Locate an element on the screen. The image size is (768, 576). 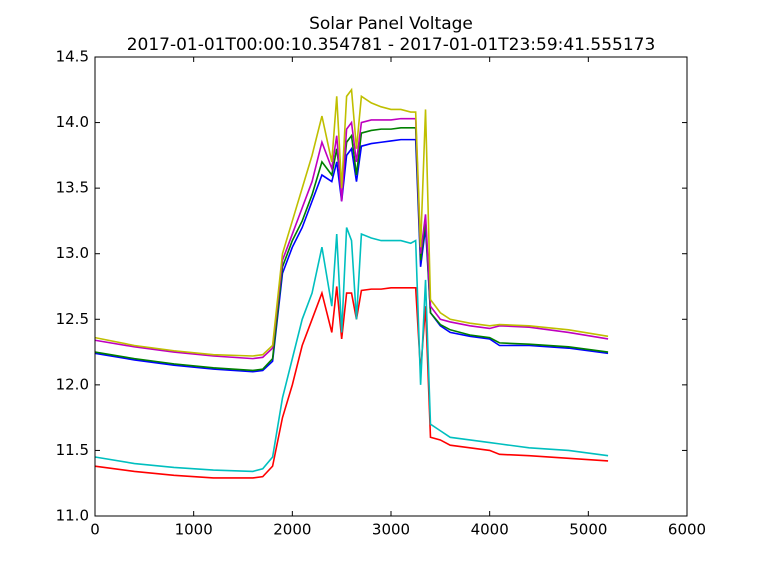
y-tick-label: 13.0 is located at coordinates (72, 253).